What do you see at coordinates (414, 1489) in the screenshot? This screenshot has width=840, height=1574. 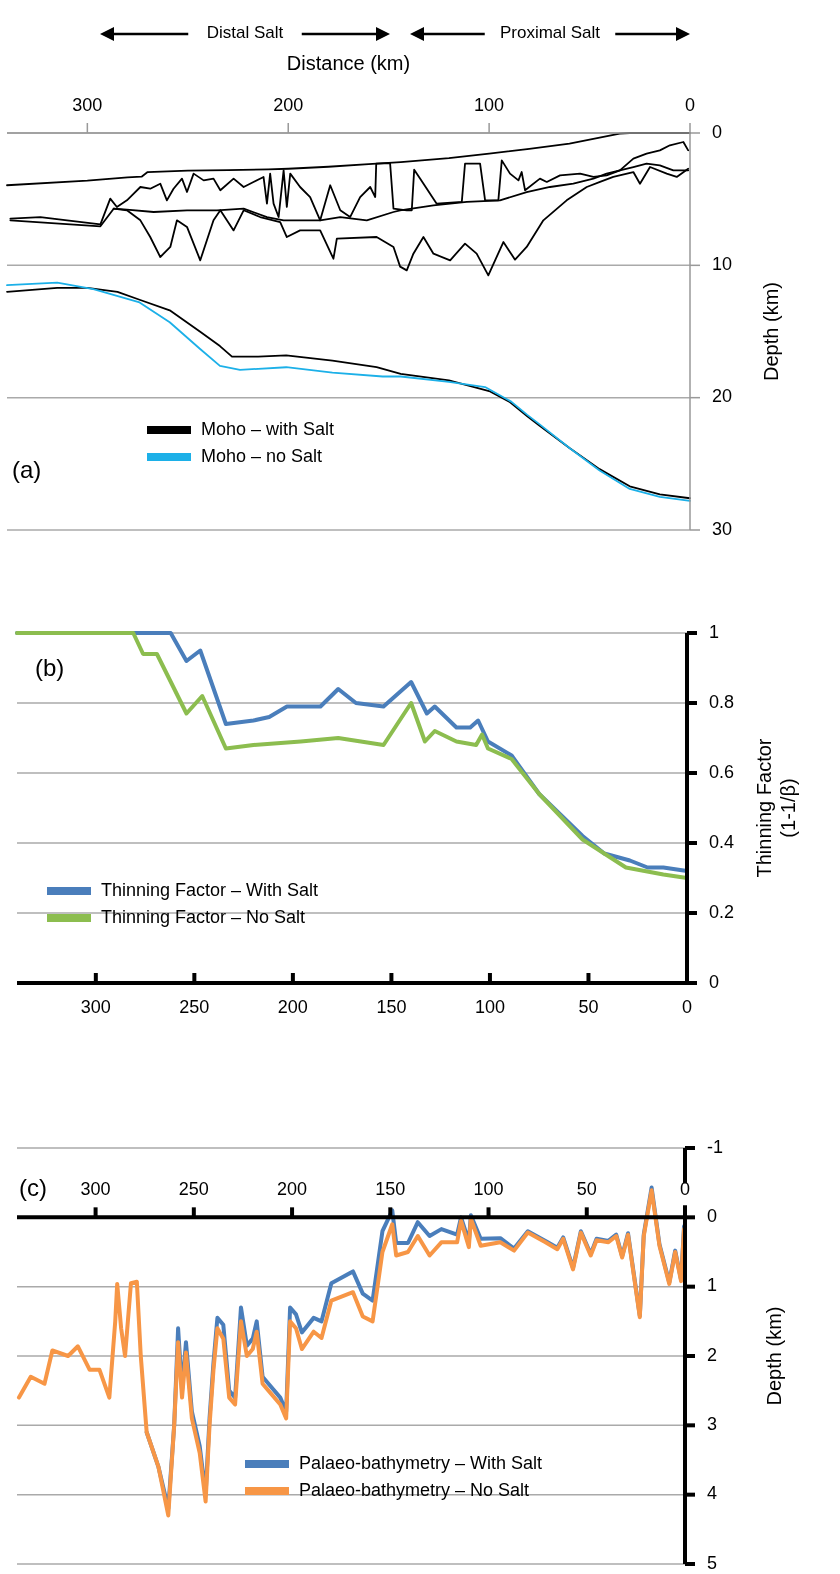 I see `legend-label: Palaeo-bathymetry – No Salt` at bounding box center [414, 1489].